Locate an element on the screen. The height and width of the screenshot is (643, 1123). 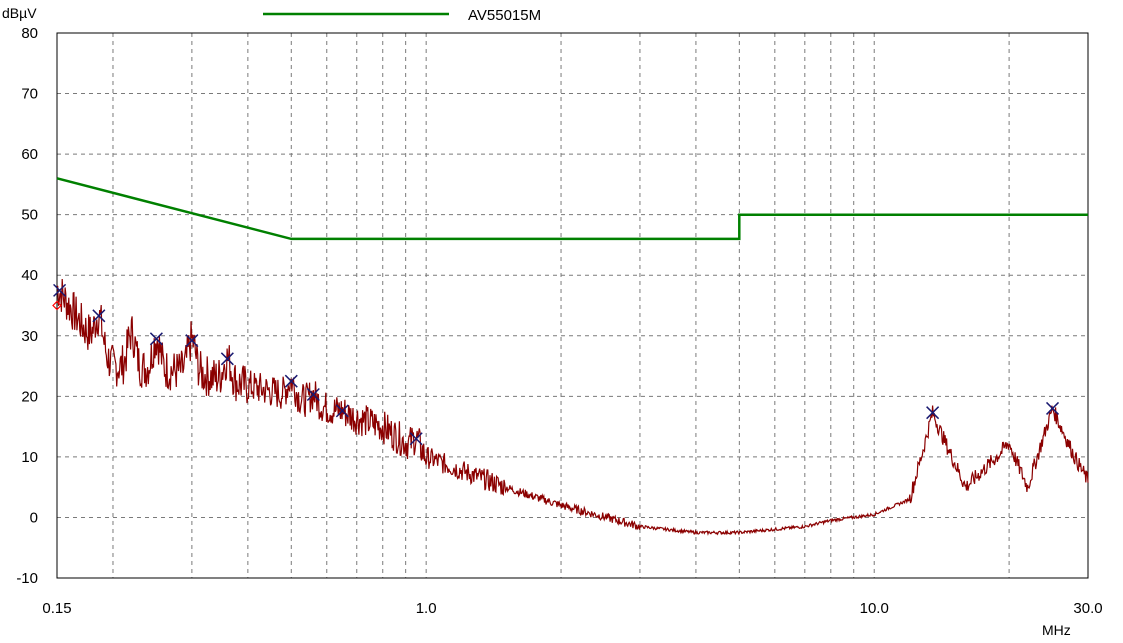
y-tick-label: 60 is located at coordinates (29, 154).